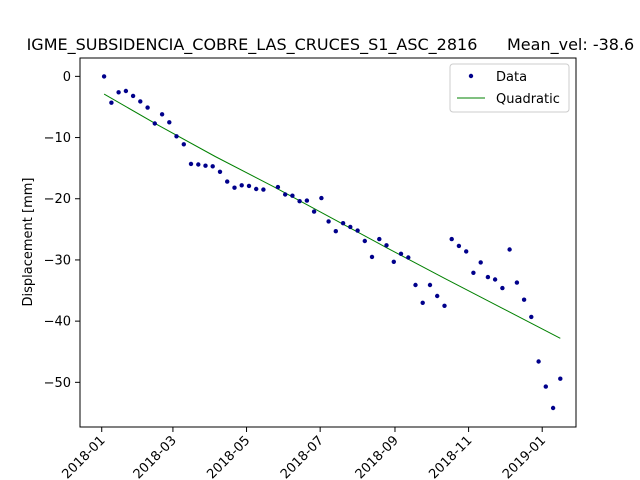 The image size is (640, 480). I want to click on legend-box, so click(509, 88).